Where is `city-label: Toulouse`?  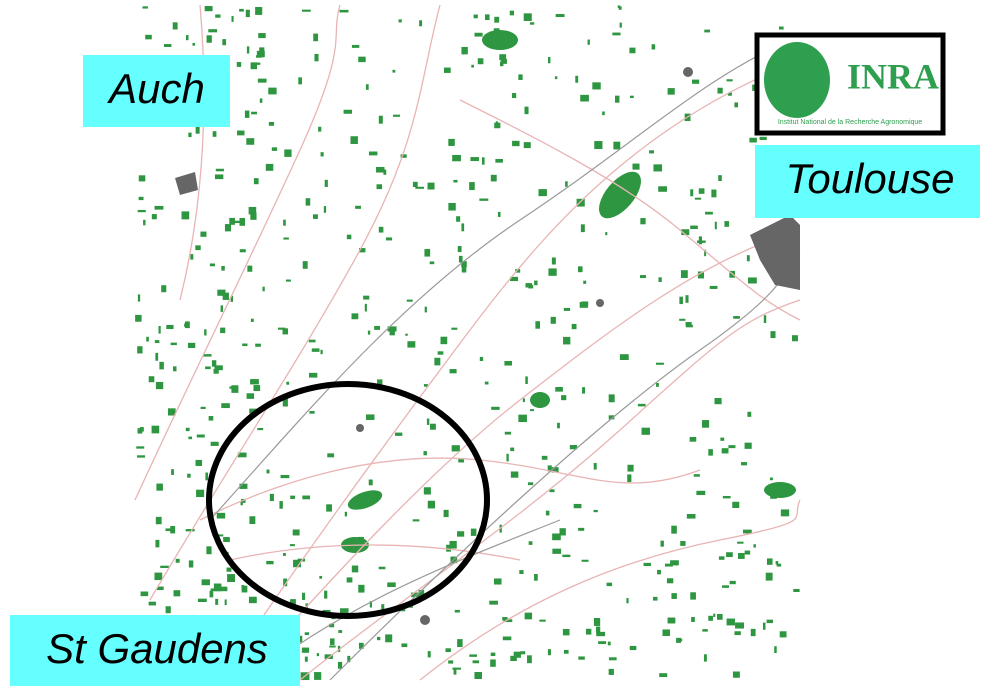 city-label: Toulouse is located at coordinates (870, 178).